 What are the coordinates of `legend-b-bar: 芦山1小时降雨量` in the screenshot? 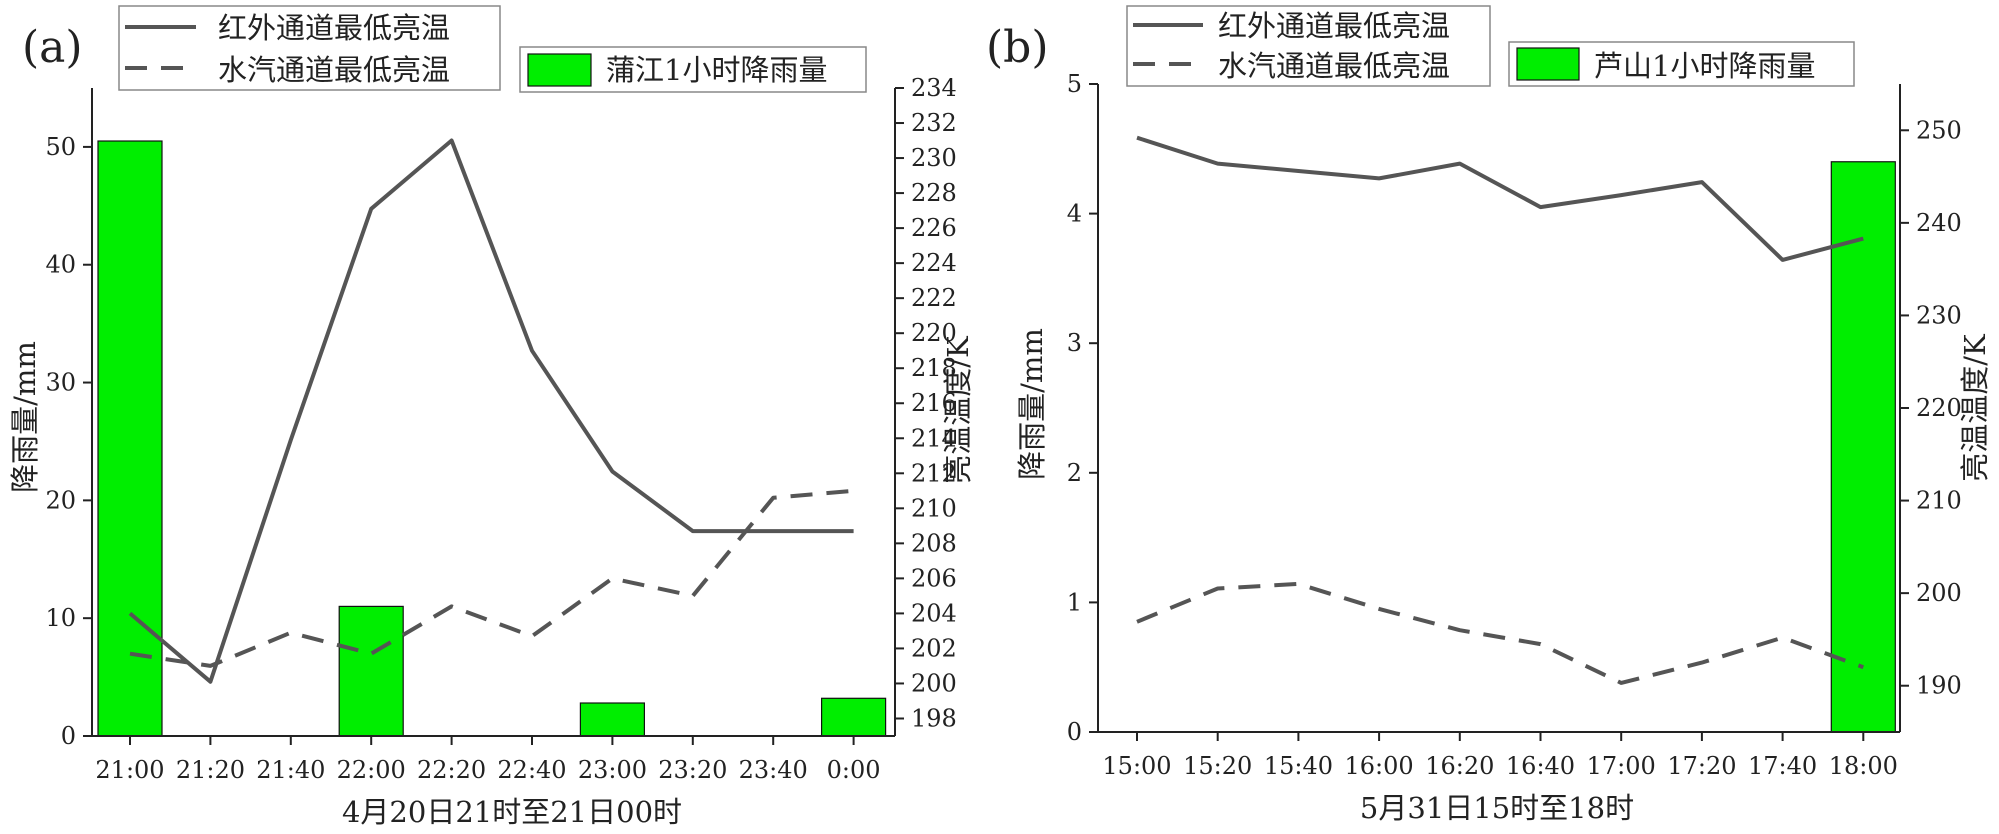 It's located at (1681, 64).